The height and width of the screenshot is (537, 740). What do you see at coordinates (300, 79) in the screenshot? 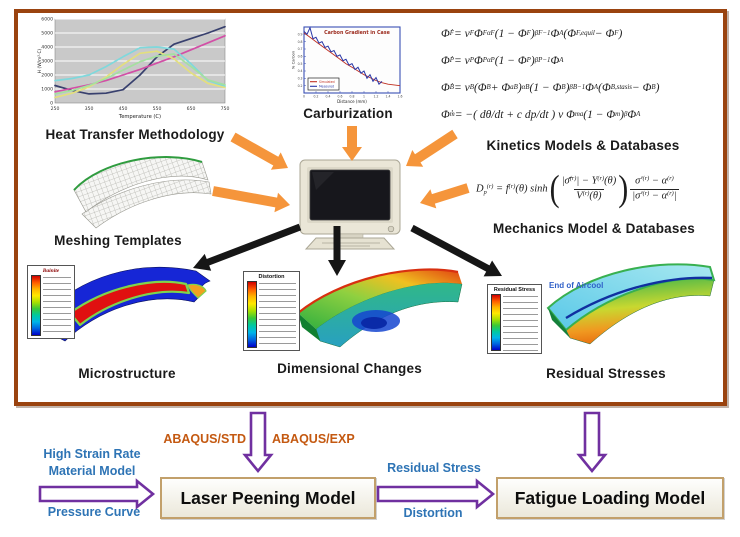
I see `svg-text: 0.3` at bounding box center [300, 79].